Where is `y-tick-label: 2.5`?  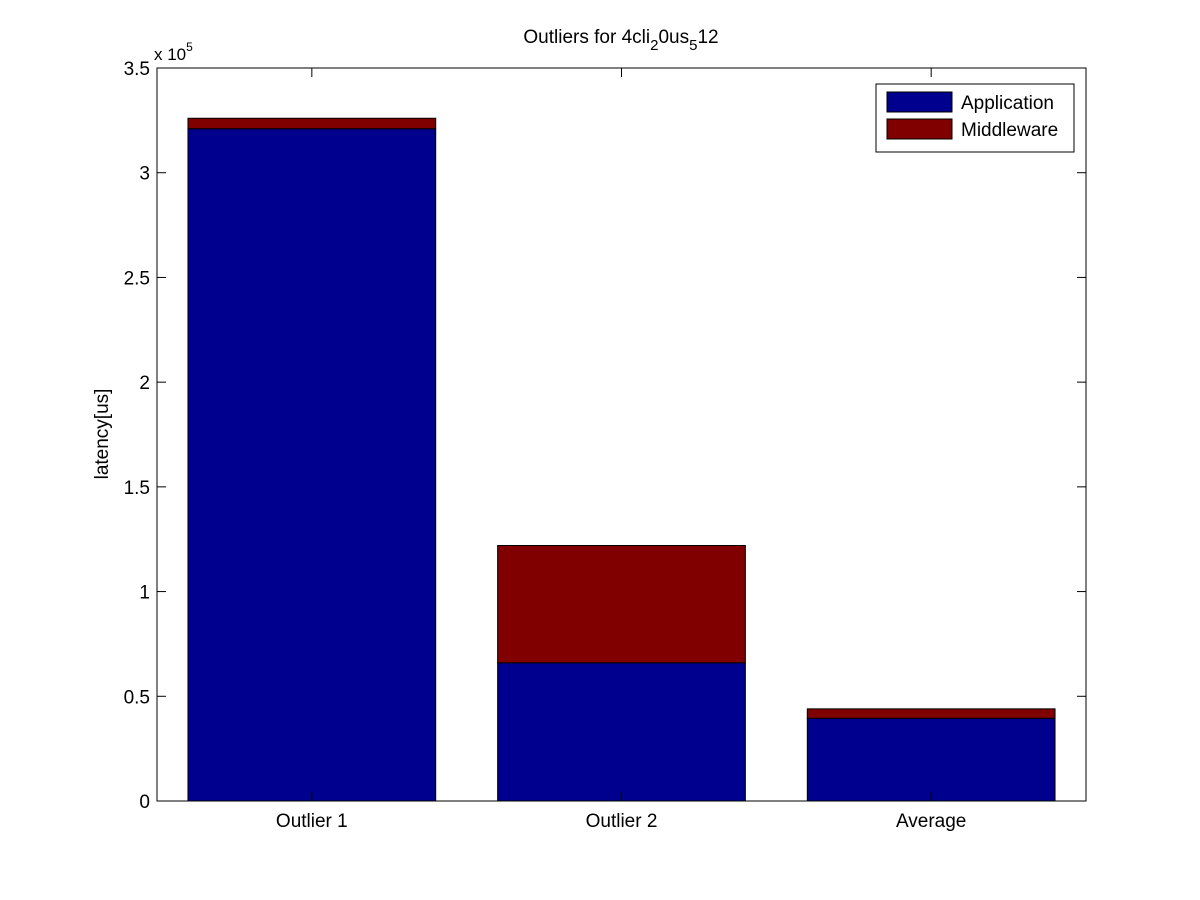 y-tick-label: 2.5 is located at coordinates (137, 278).